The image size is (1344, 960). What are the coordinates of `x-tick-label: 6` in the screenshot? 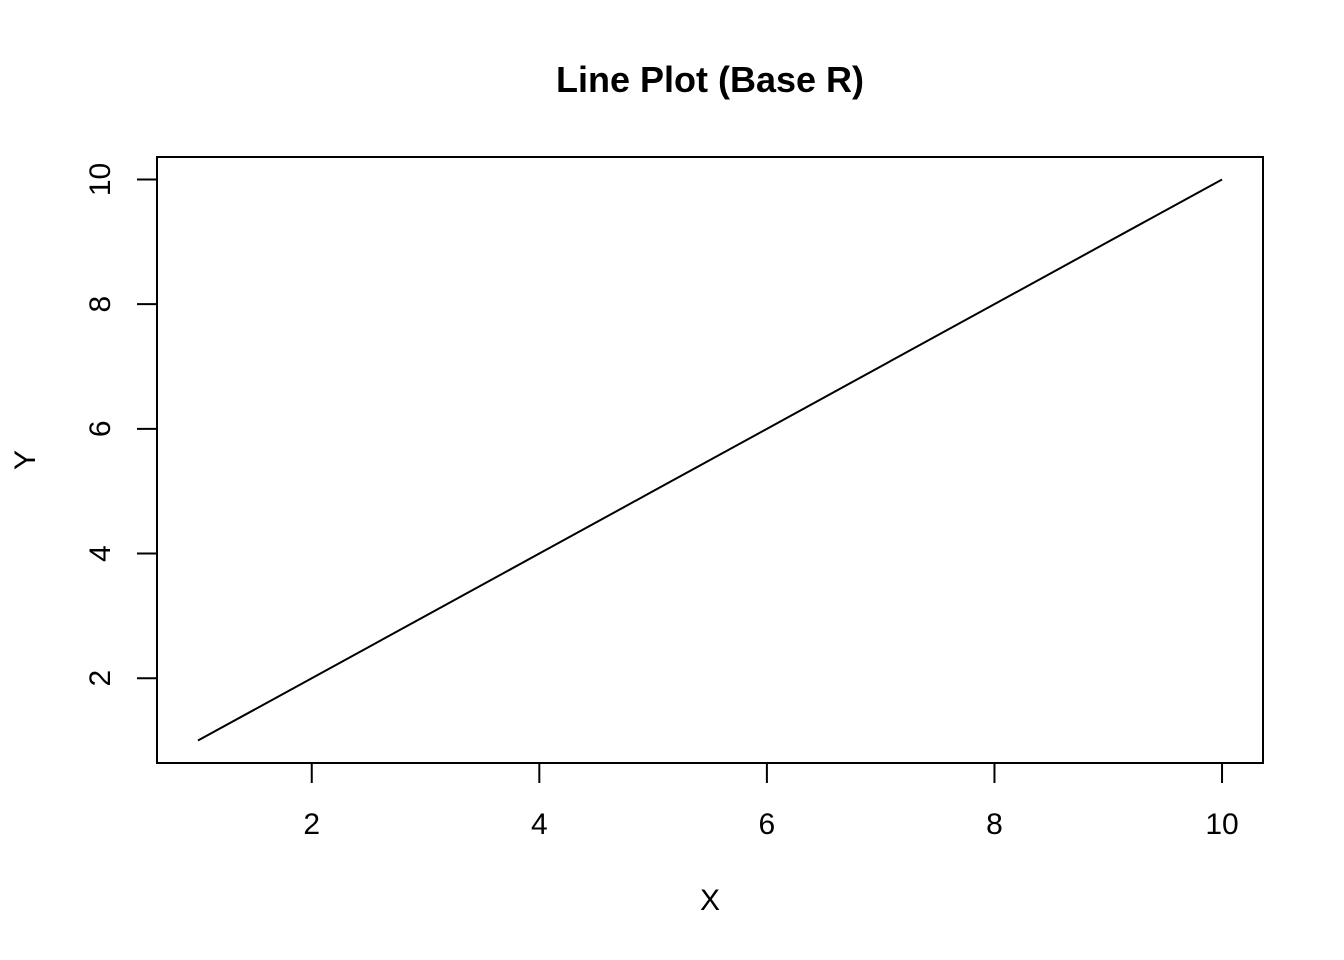 It's located at (767, 824).